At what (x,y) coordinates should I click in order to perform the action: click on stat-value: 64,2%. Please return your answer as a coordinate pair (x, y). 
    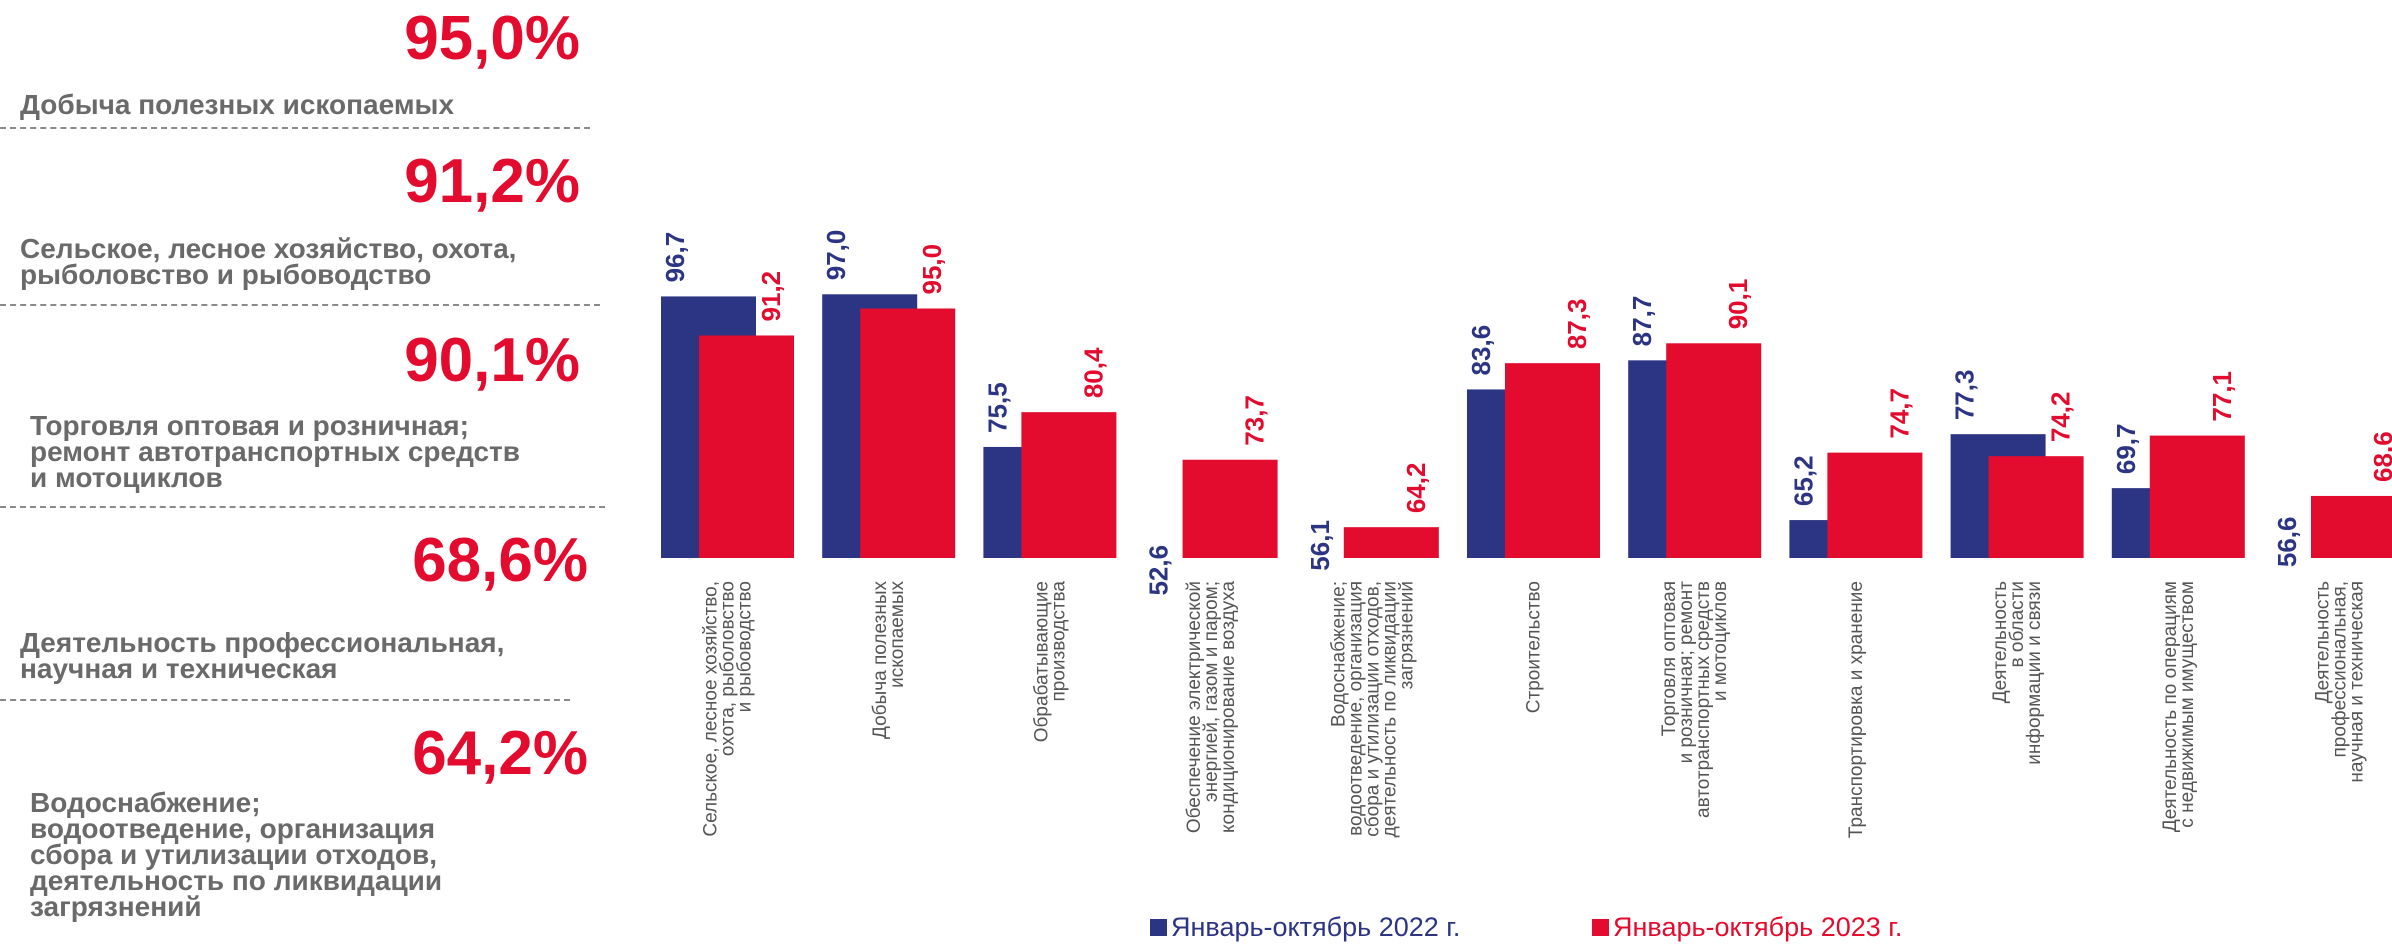
    Looking at the image, I should click on (500, 753).